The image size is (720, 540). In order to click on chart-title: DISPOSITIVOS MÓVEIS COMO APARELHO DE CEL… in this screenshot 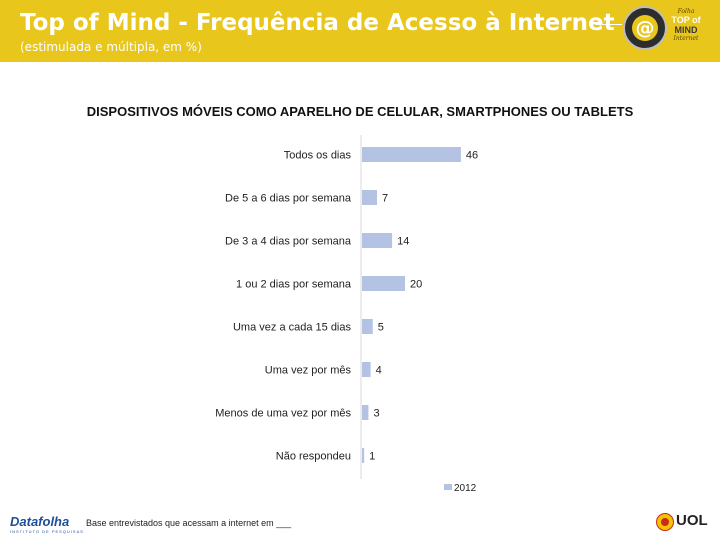, I will do `click(360, 111)`.